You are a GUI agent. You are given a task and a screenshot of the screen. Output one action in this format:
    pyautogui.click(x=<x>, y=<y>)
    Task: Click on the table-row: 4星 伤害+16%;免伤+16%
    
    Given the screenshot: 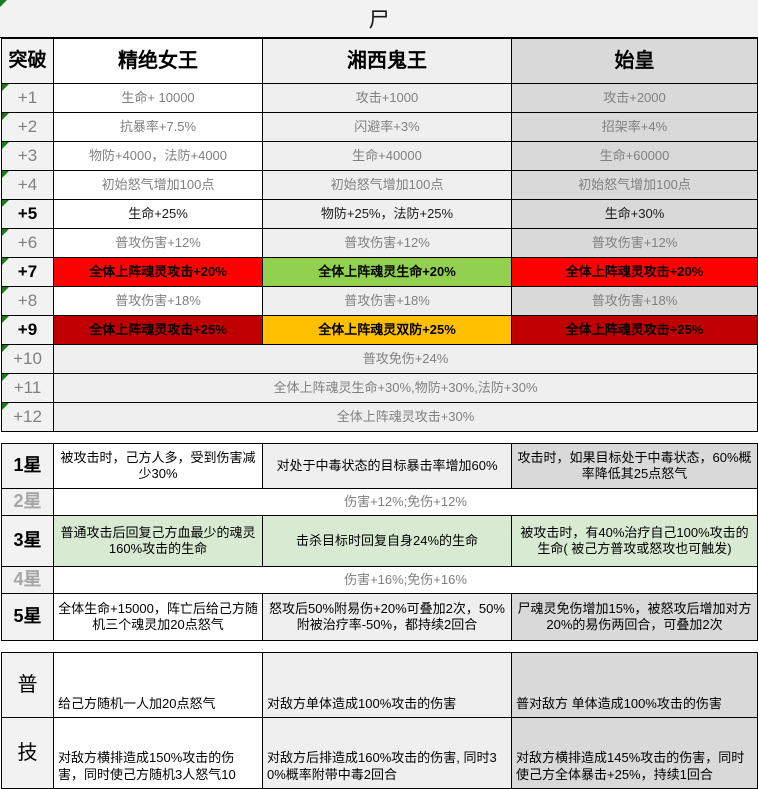 What is the action you would take?
    pyautogui.click(x=379, y=580)
    